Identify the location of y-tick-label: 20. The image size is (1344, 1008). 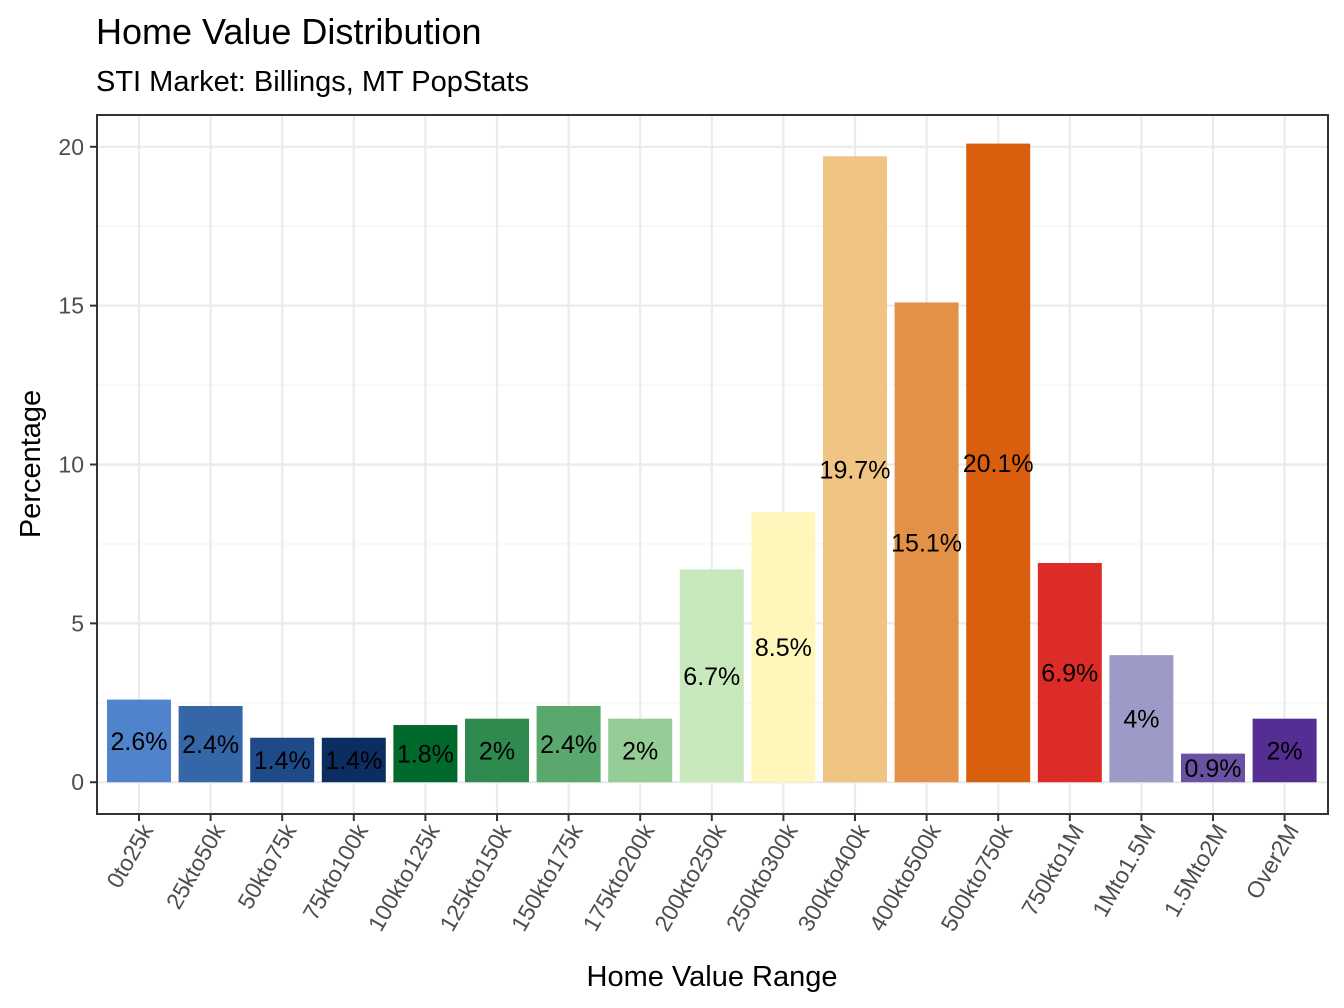
(71, 147).